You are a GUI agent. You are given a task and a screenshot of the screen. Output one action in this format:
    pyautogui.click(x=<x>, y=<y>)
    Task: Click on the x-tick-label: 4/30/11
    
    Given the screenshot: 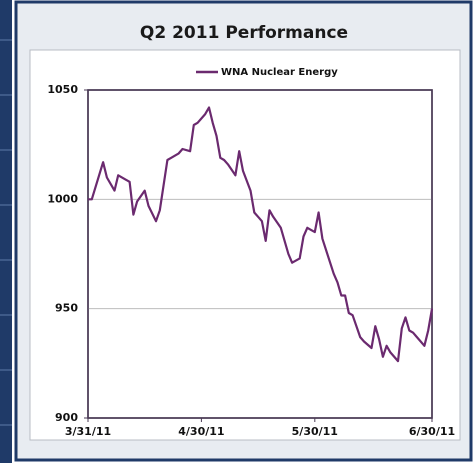 What is the action you would take?
    pyautogui.click(x=201, y=431)
    